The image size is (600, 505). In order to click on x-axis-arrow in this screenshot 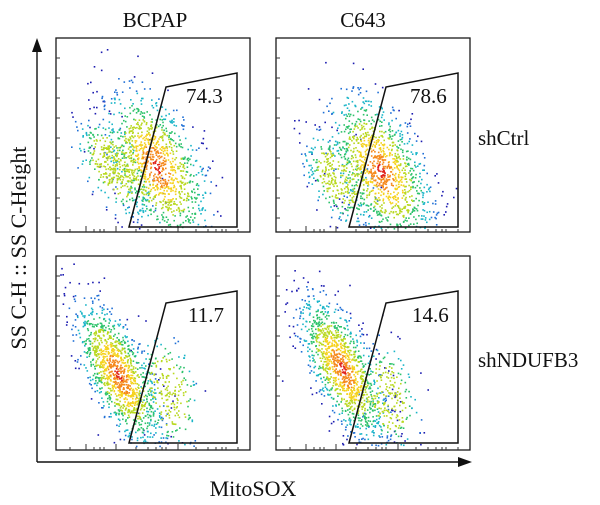, I will do `click(465, 462)`.